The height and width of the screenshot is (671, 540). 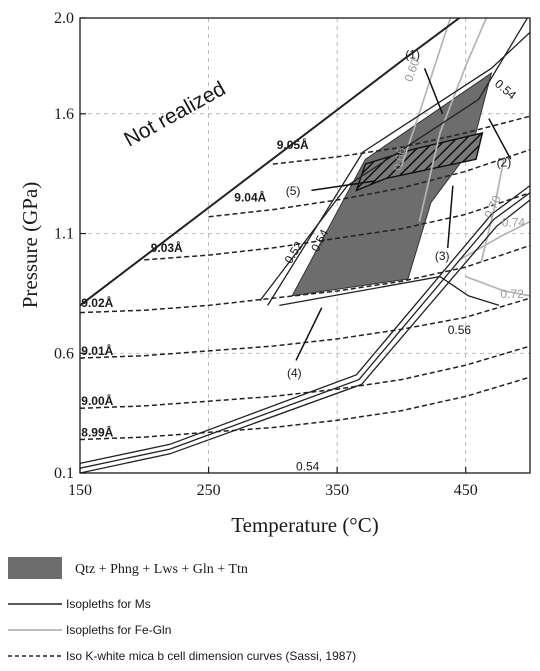 What do you see at coordinates (442, 256) in the screenshot?
I see `annotation-label: (3)` at bounding box center [442, 256].